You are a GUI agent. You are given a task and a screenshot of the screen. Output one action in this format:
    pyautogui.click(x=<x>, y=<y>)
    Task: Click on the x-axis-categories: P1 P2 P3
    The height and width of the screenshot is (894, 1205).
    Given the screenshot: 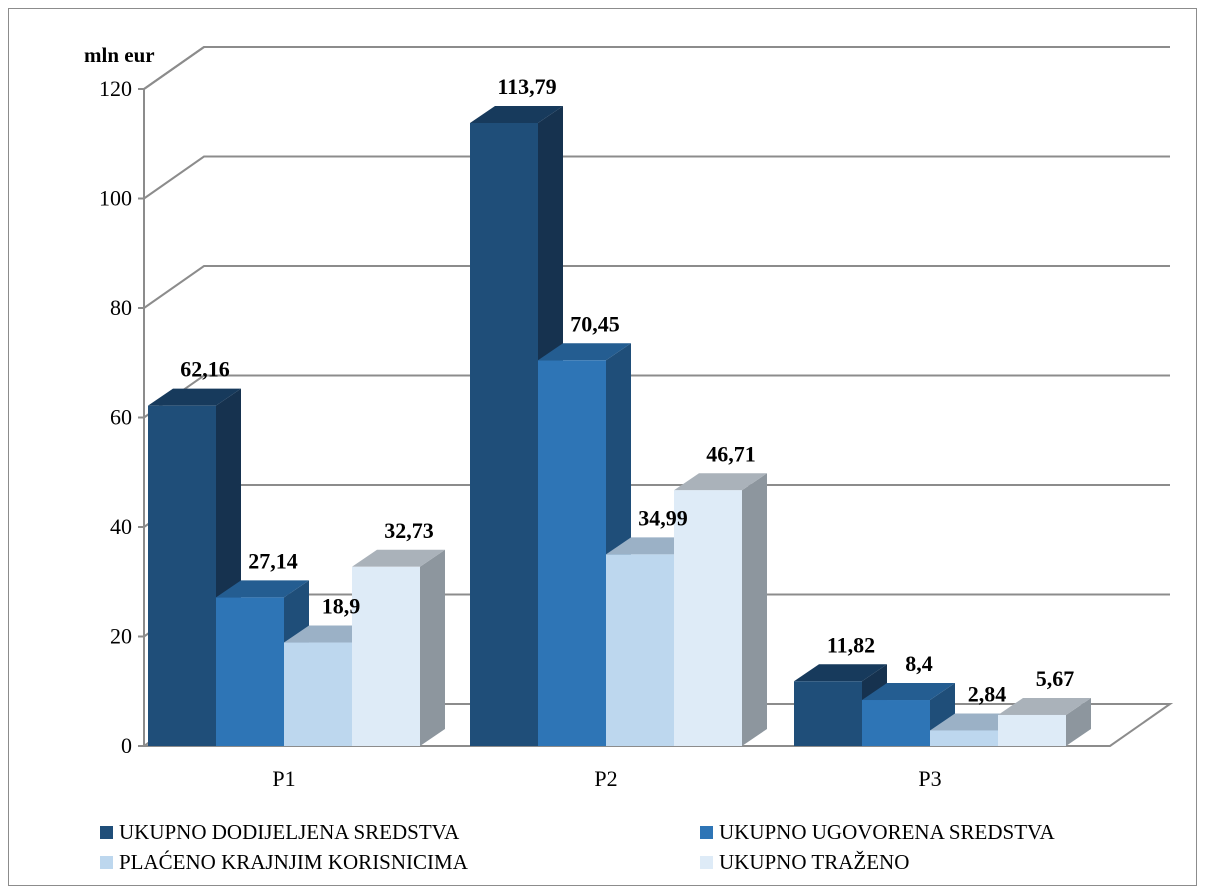 What is the action you would take?
    pyautogui.click(x=606, y=778)
    